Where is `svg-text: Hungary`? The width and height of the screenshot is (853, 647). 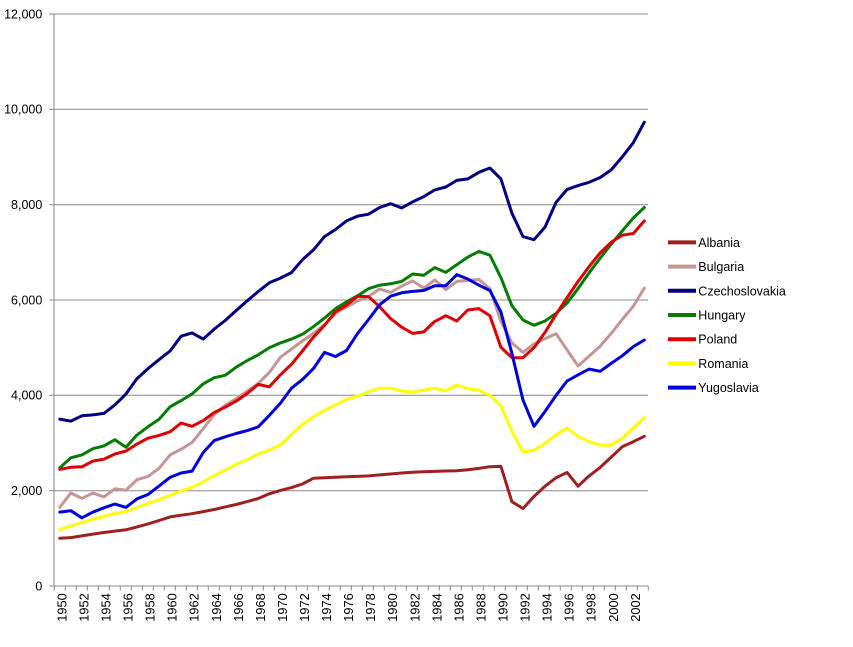 svg-text: Hungary is located at coordinates (722, 316).